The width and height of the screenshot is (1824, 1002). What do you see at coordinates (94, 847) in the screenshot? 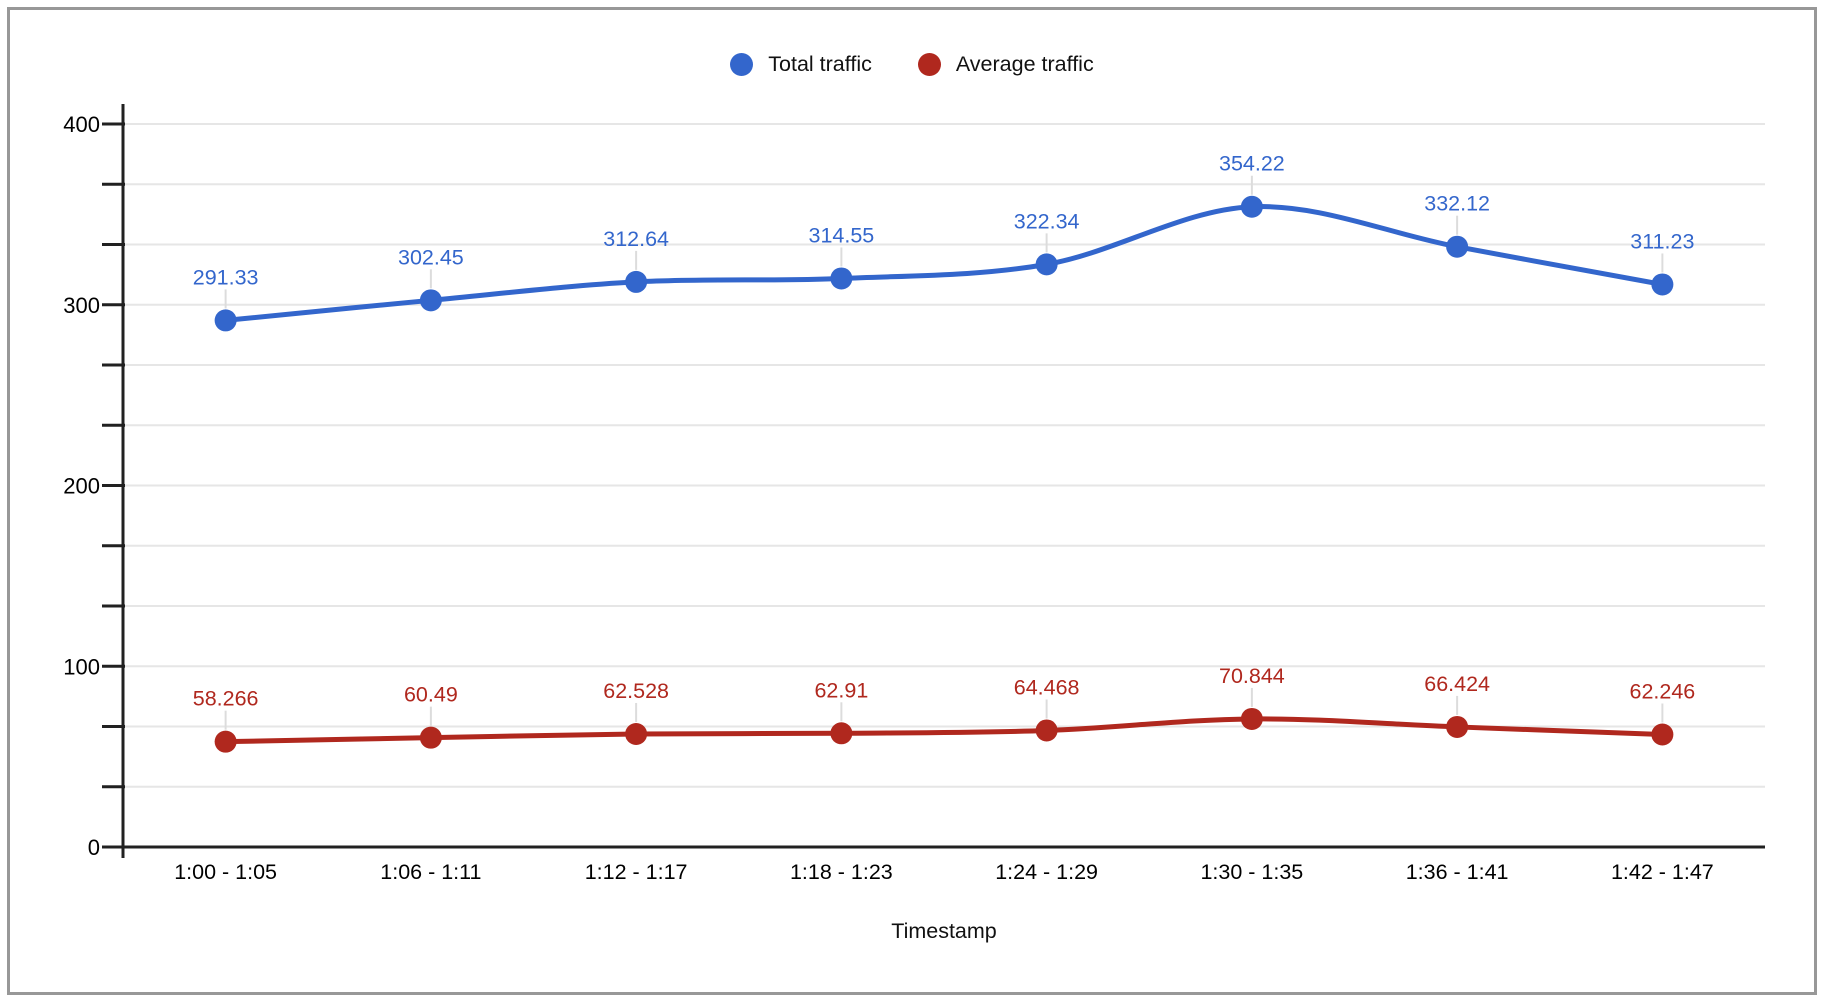
I see `y-tick-label: 0` at bounding box center [94, 847].